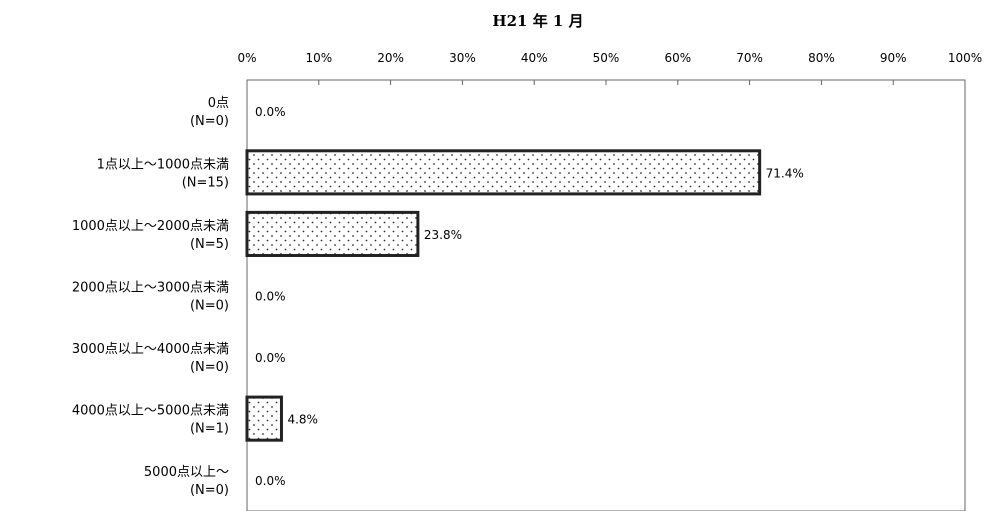  I want to click on x-axis: 0% 10% 20% 30% 40% 50% 60% 70% 80% 90% 100%, so click(609, 68).